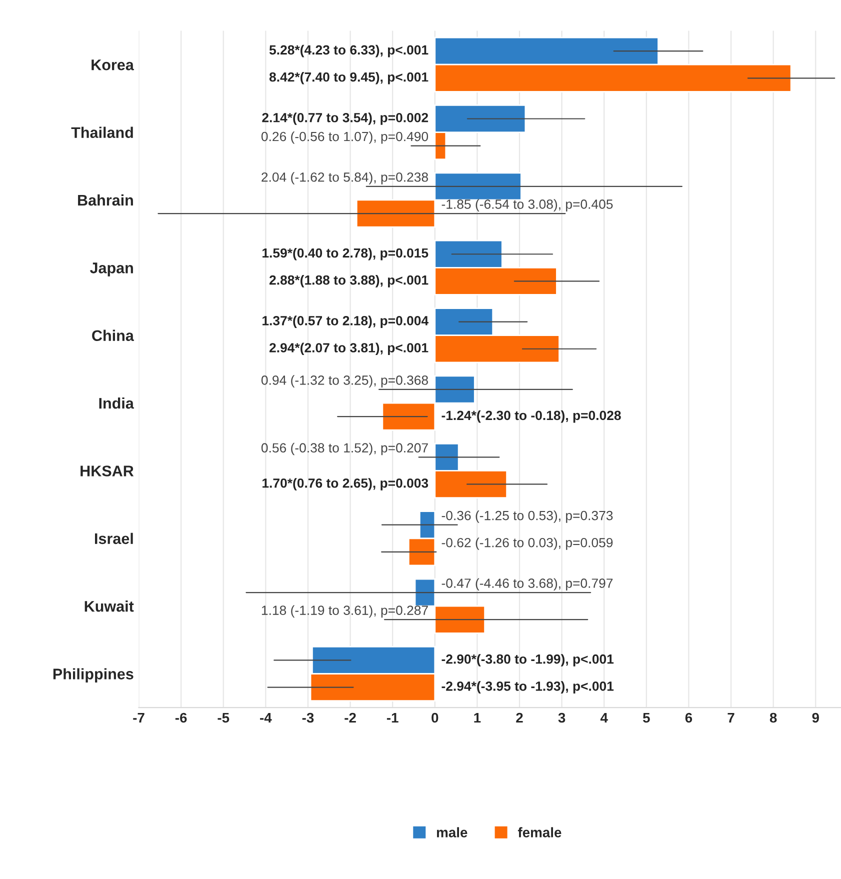  I want to click on x-tick-label: -3, so click(308, 717).